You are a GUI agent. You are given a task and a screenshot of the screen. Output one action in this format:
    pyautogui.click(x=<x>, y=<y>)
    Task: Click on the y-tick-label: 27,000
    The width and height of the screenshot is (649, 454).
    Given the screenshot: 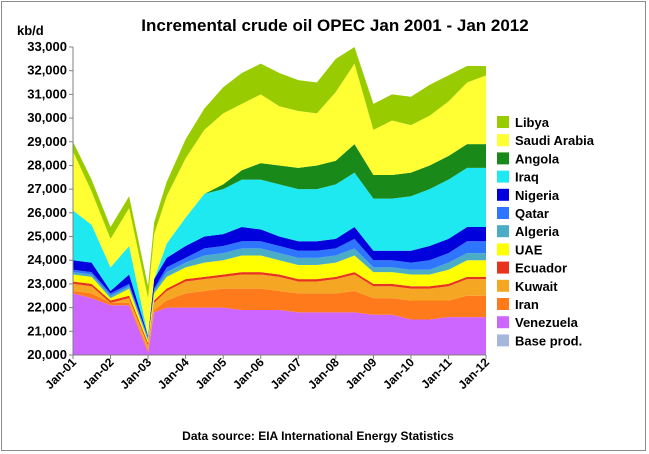 What is the action you would take?
    pyautogui.click(x=47, y=188)
    